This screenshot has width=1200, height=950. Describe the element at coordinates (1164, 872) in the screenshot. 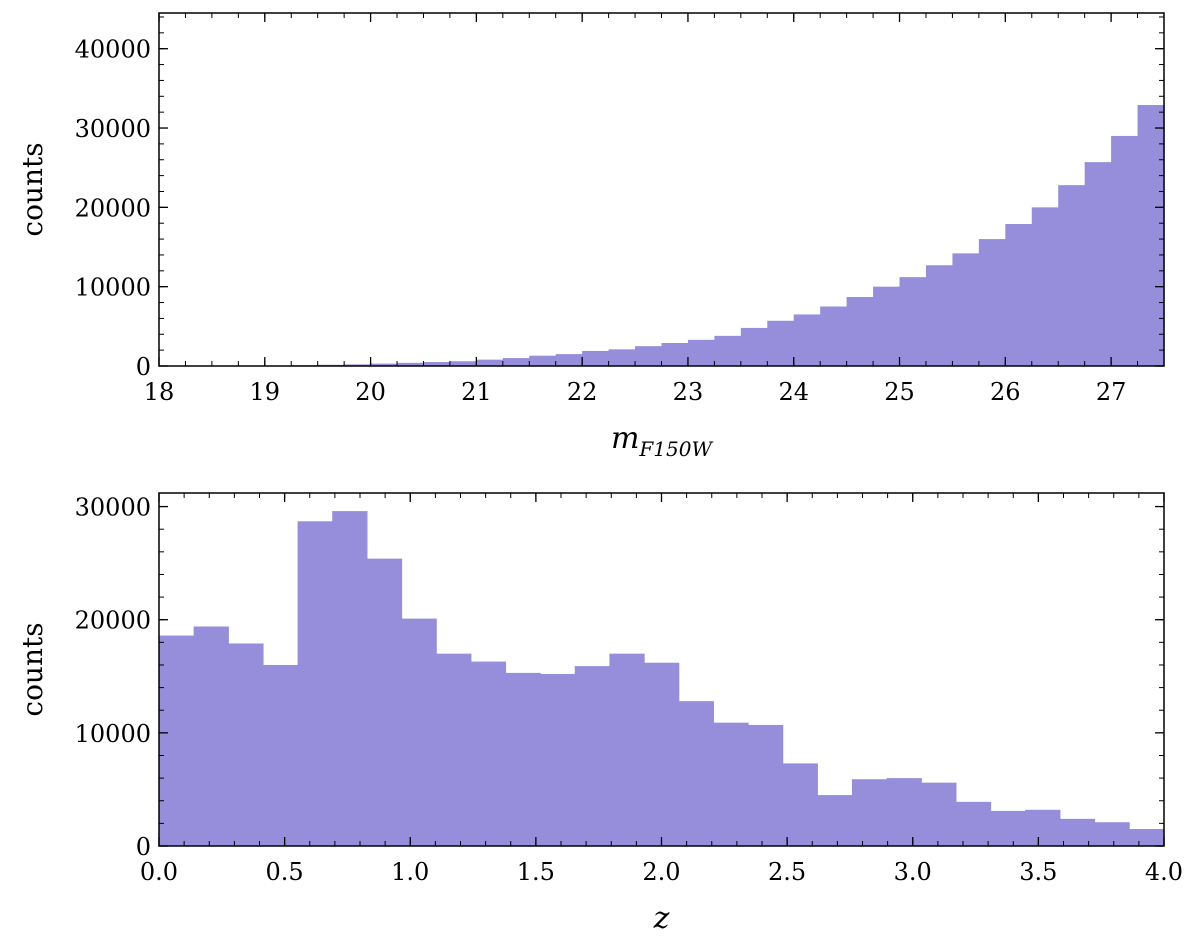

I see `x-tick-label: 4.0` at that location.